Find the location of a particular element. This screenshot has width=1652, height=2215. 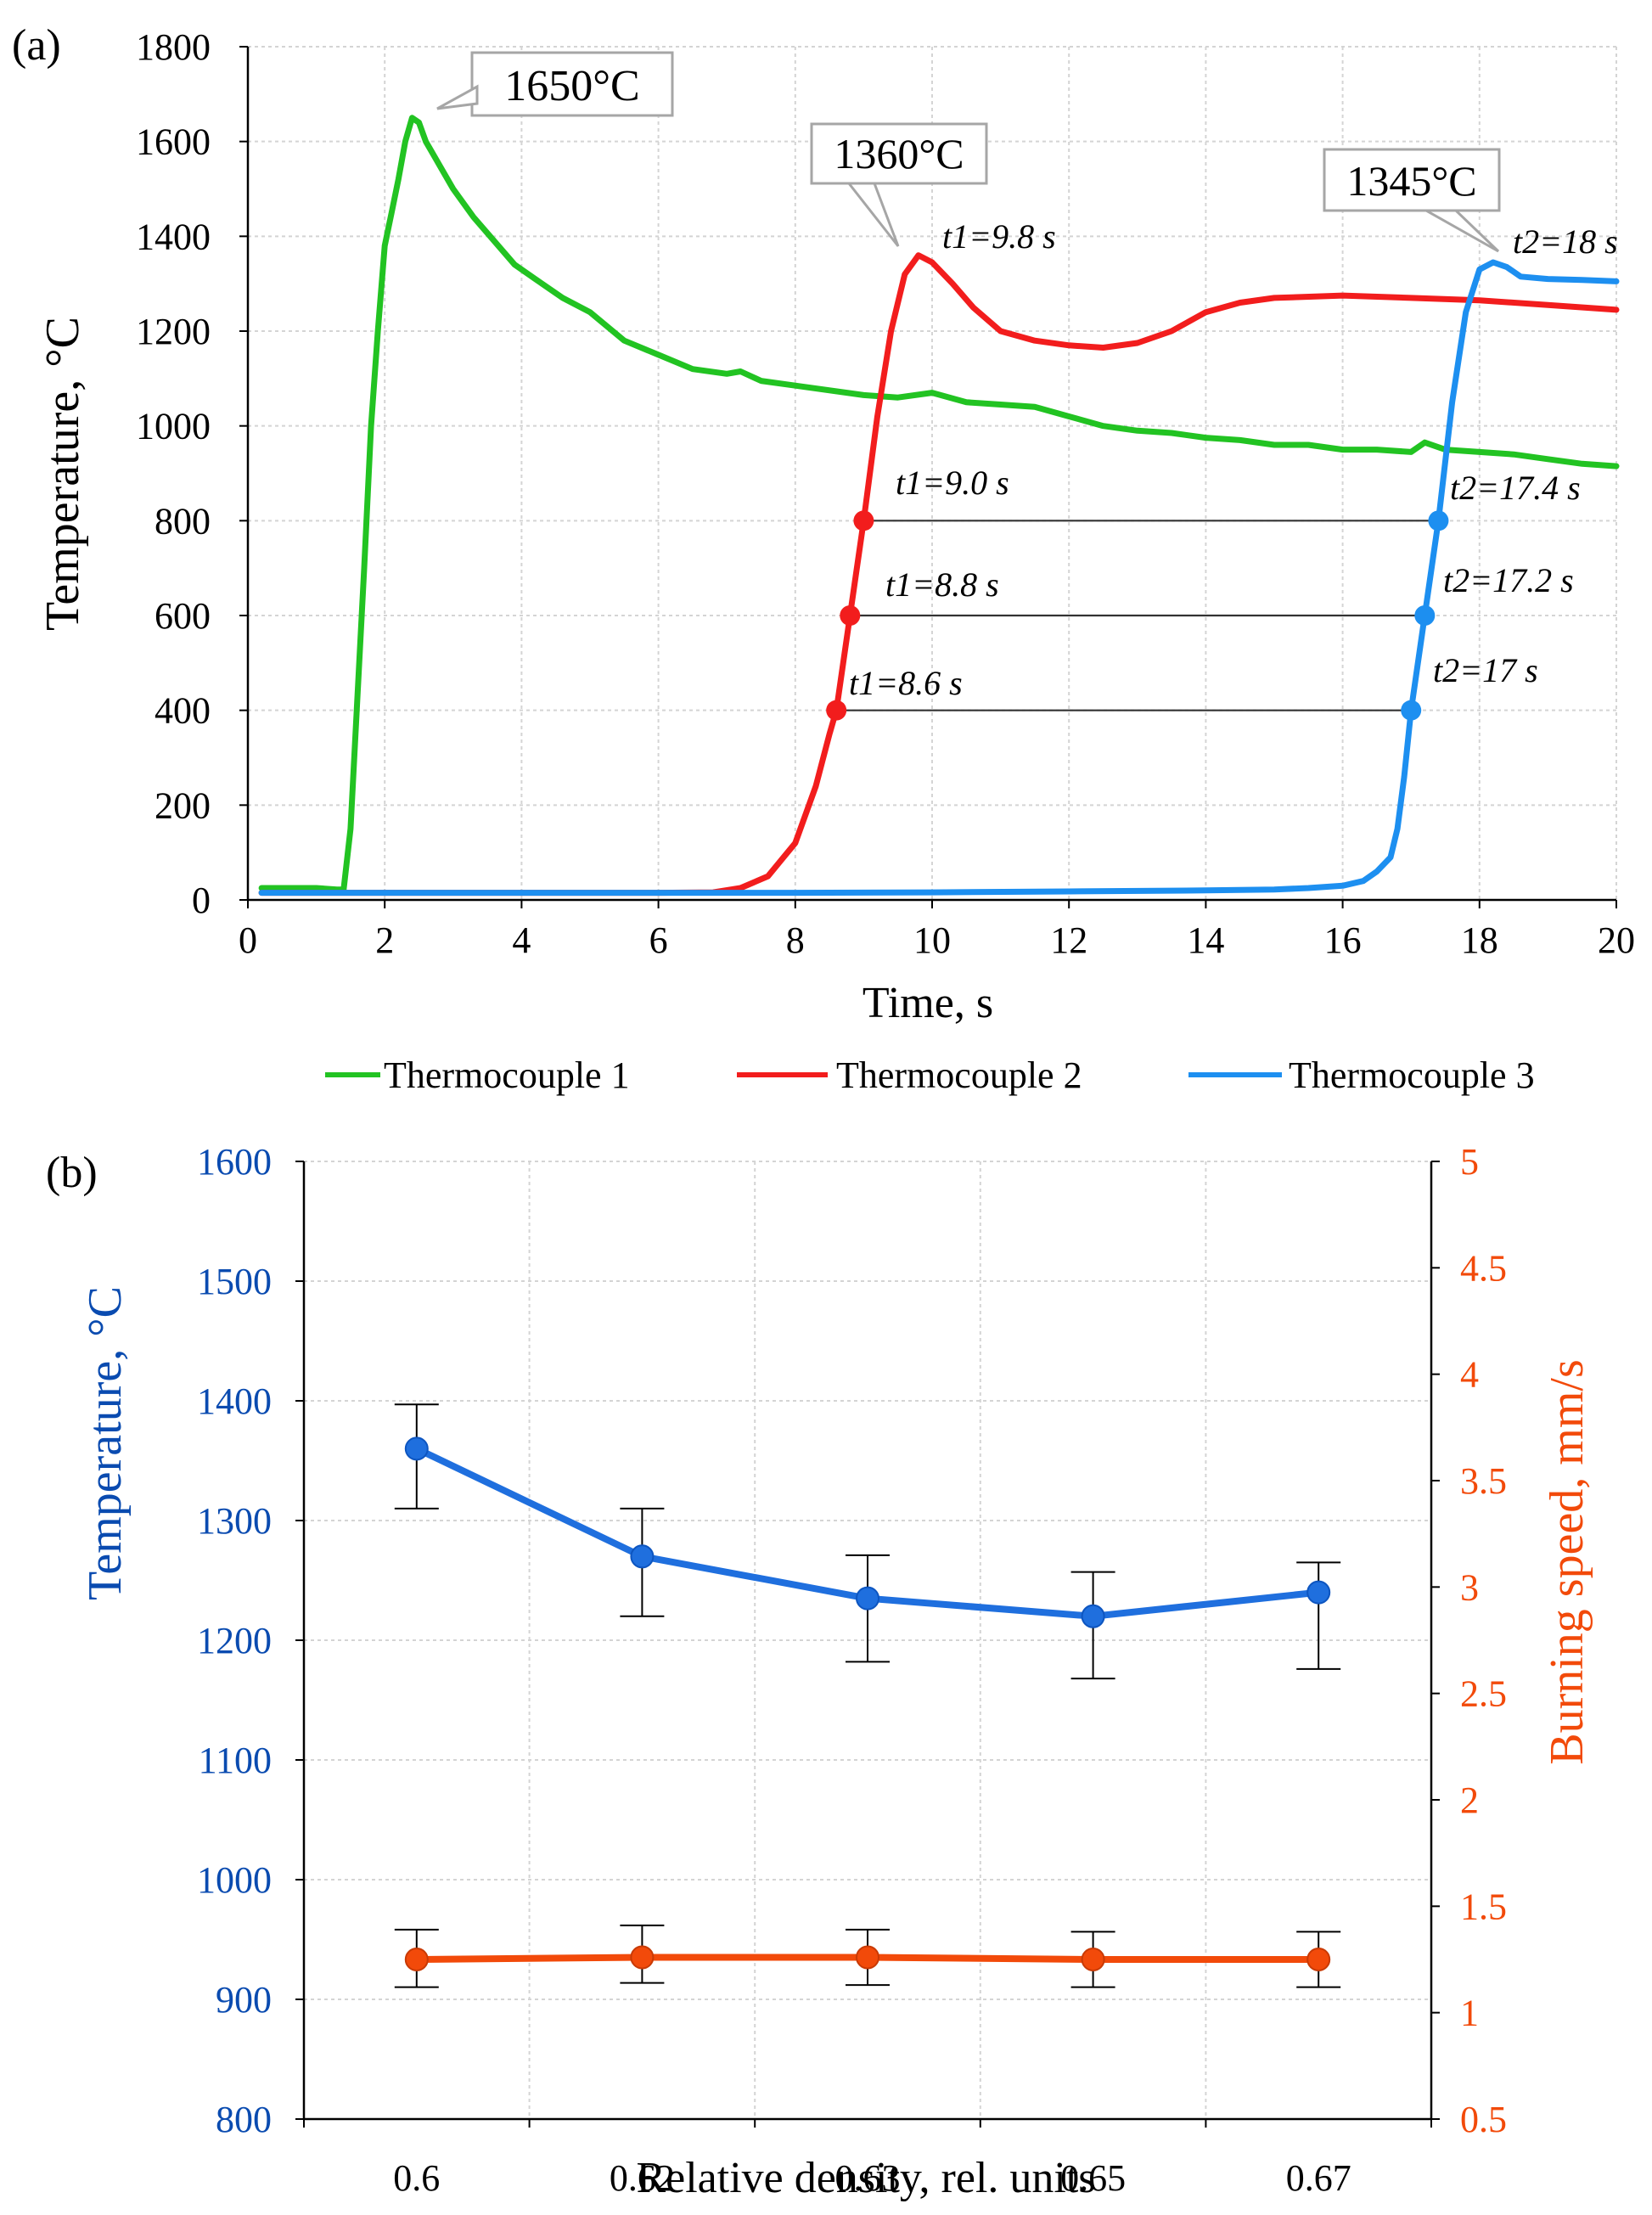

panel-a-y-axis-title: Temperature, °C is located at coordinates (63, 474).